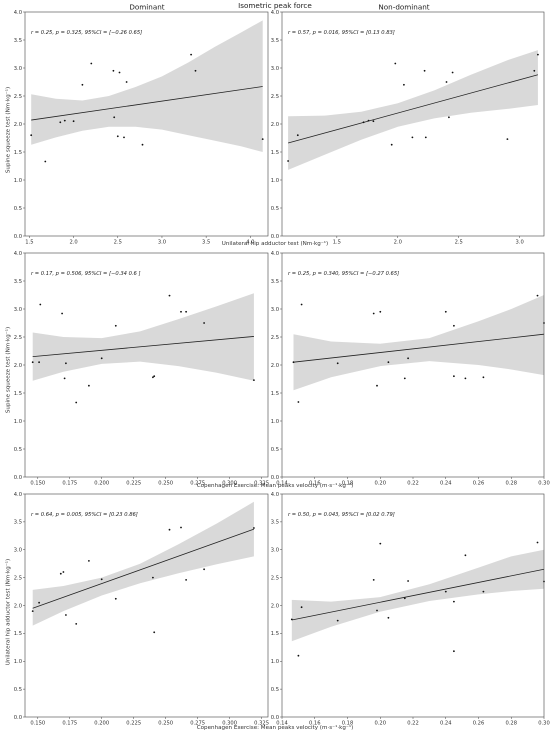 Image resolution: width=550 pixels, height=732 pixels. Describe the element at coordinates (511, 484) in the screenshot. I see `x-tick-label: 0.28` at that location.